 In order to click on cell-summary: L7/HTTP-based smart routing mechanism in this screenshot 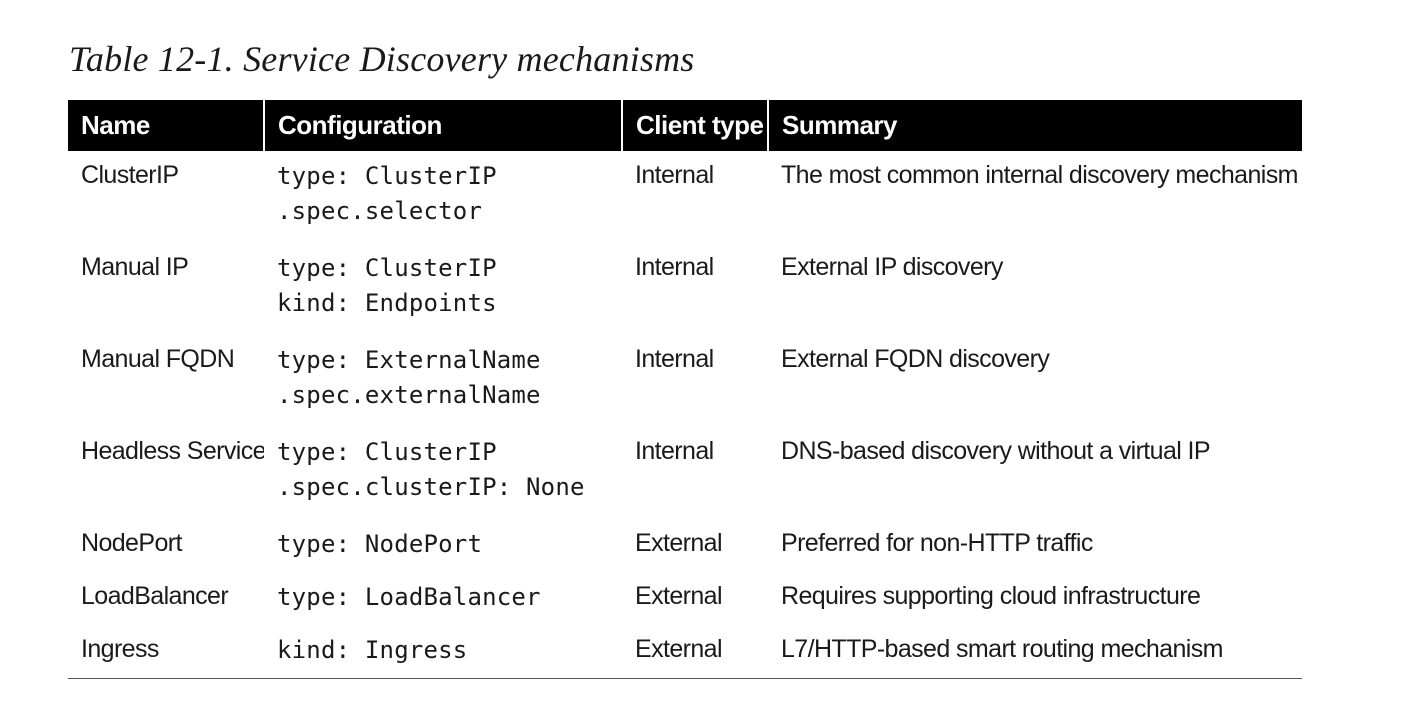, I will do `click(1035, 656)`.